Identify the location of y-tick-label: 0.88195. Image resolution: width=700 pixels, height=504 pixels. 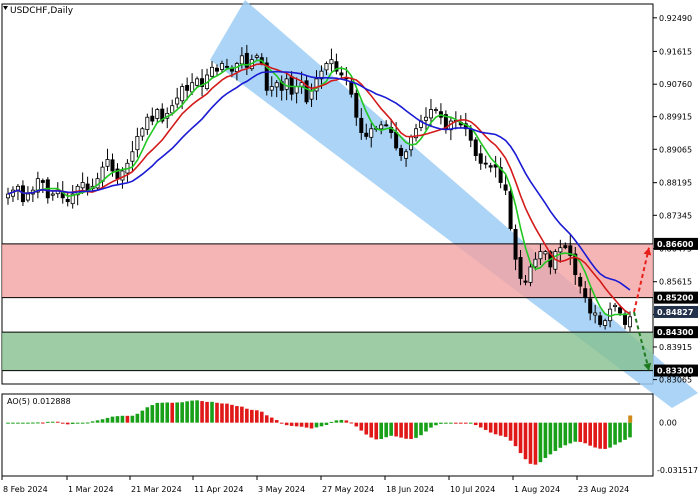
(675, 183).